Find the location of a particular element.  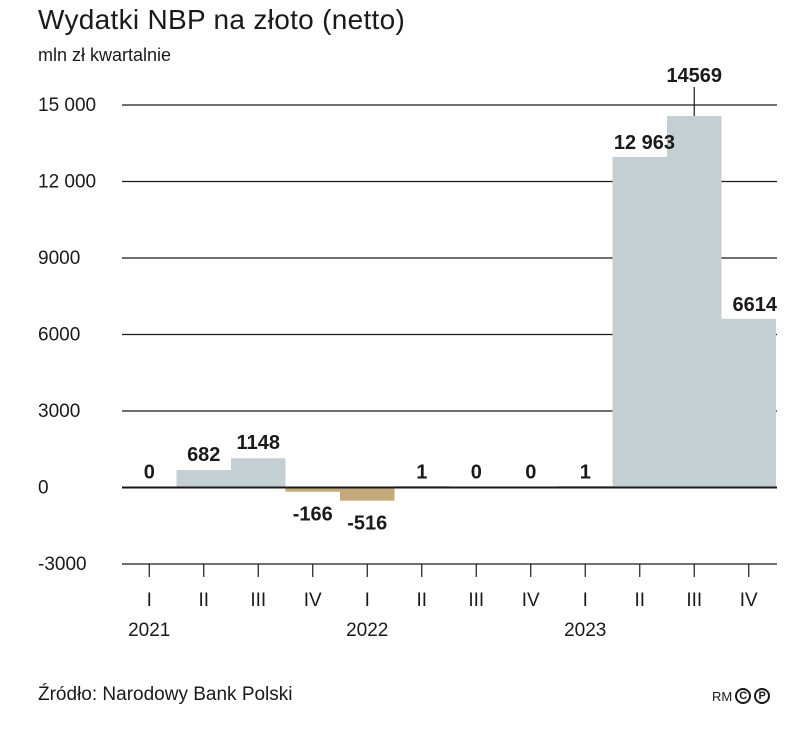

chart-subtitle: mln zł kwartalnie is located at coordinates (105, 55).